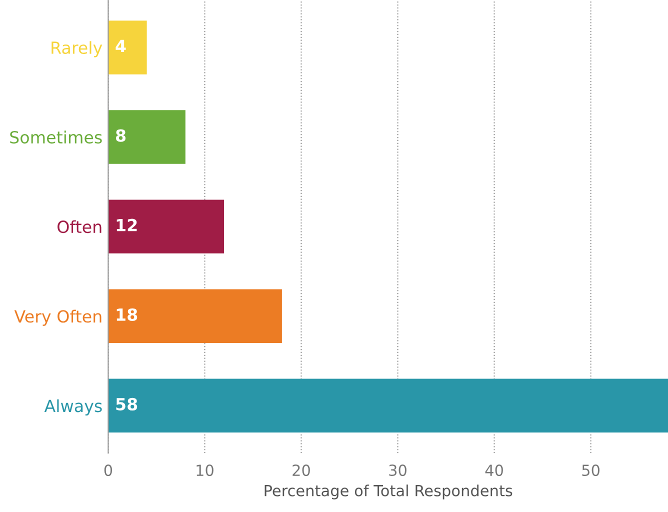  I want to click on x-axis-title: Percentage of Total Respondents, so click(388, 492).